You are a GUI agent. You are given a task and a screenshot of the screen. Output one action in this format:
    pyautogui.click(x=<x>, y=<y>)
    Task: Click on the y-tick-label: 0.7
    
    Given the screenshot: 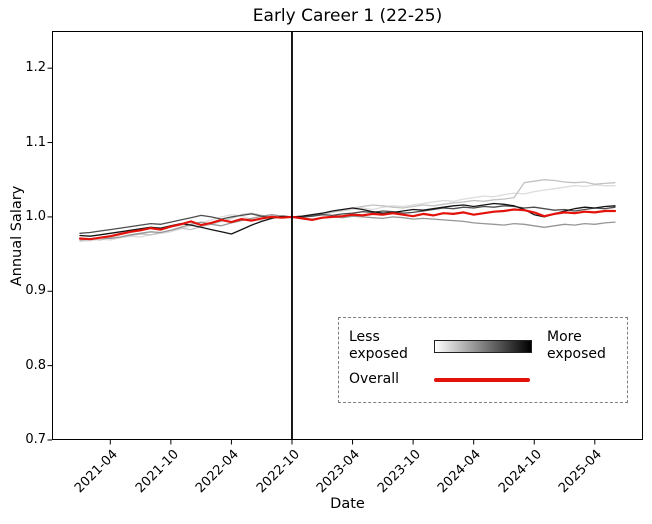 What is the action you would take?
    pyautogui.click(x=35, y=439)
    